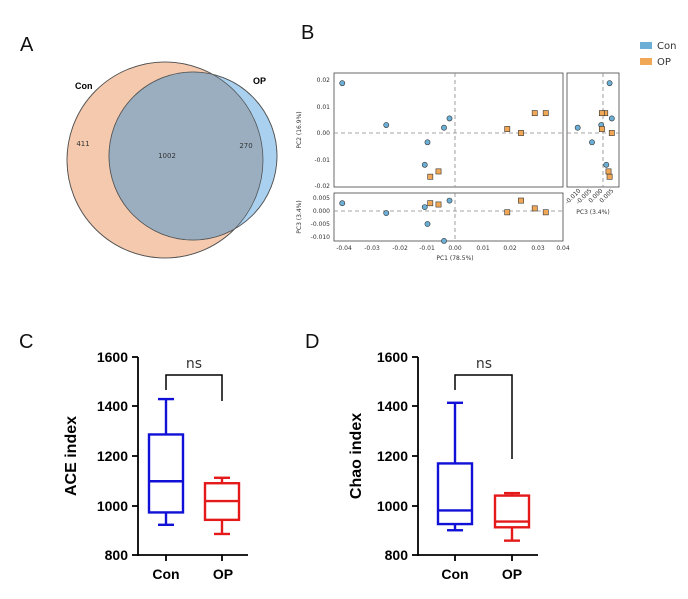 The width and height of the screenshot is (688, 599). I want to click on panel-letter-c: C, so click(26, 342).